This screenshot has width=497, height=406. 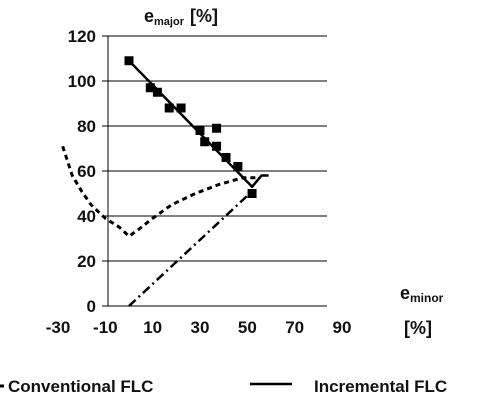 I want to click on x-tick-label: 90, so click(x=342, y=327).